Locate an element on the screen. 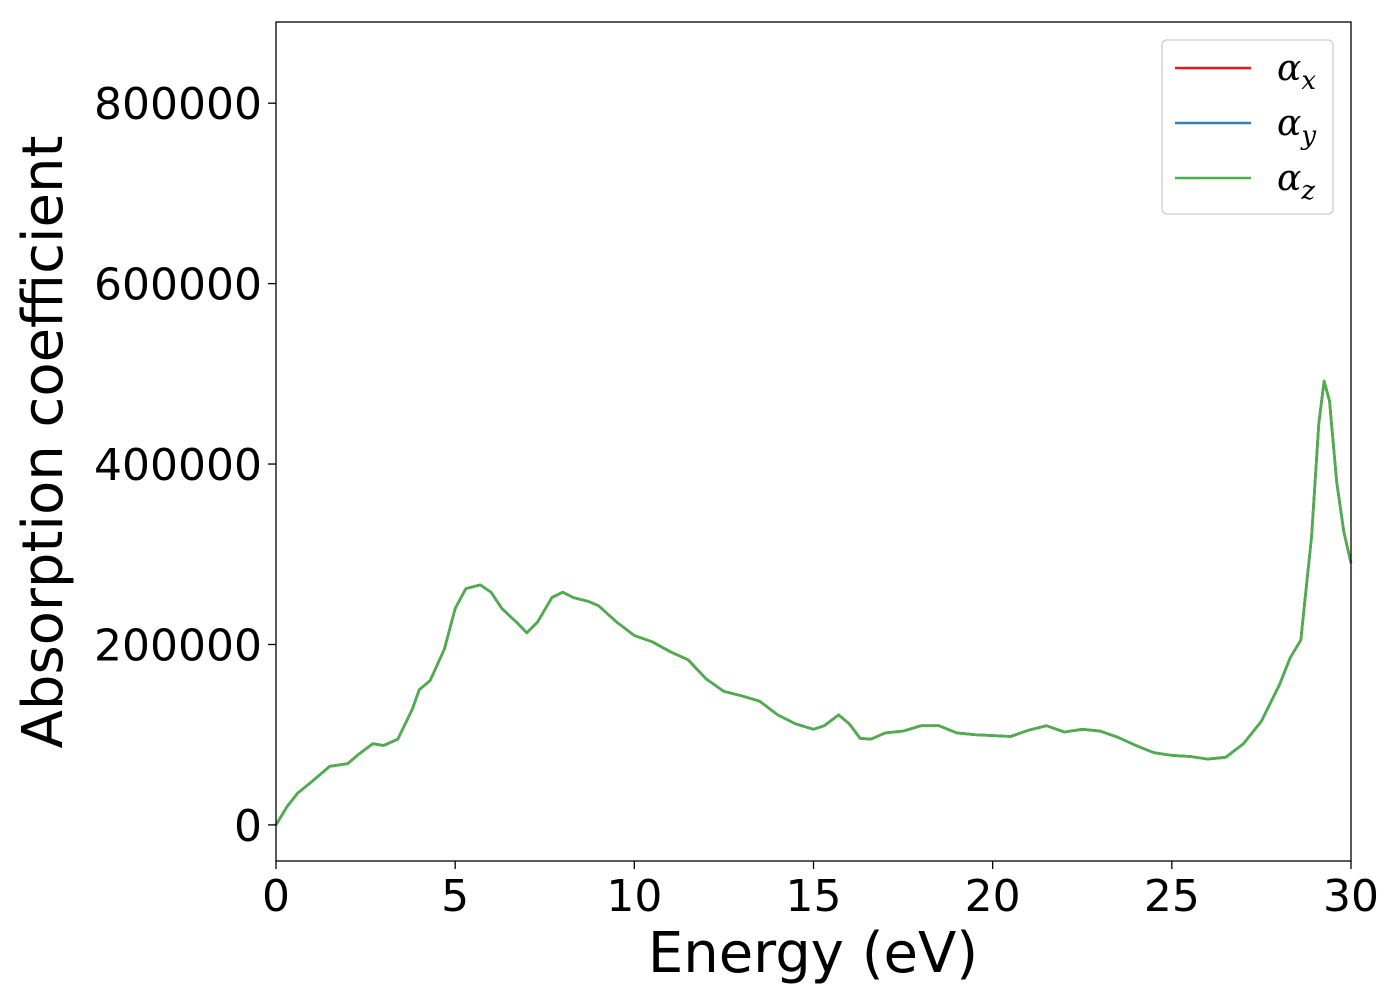  y-tick-label: 800000 is located at coordinates (178, 104).